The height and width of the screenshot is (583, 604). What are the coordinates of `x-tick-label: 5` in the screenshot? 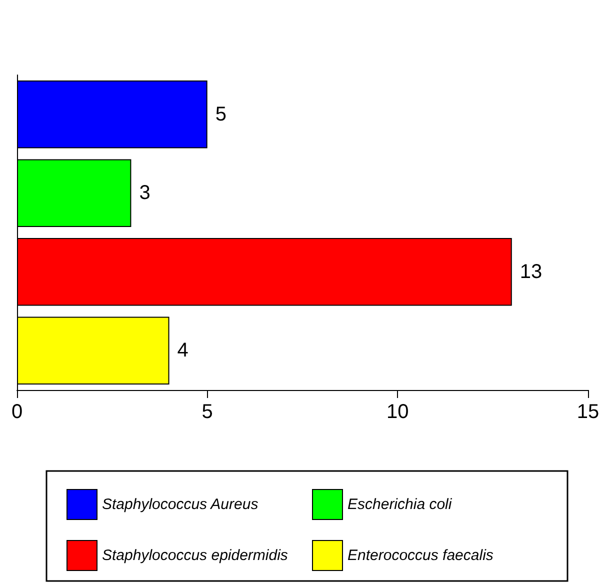 It's located at (207, 412).